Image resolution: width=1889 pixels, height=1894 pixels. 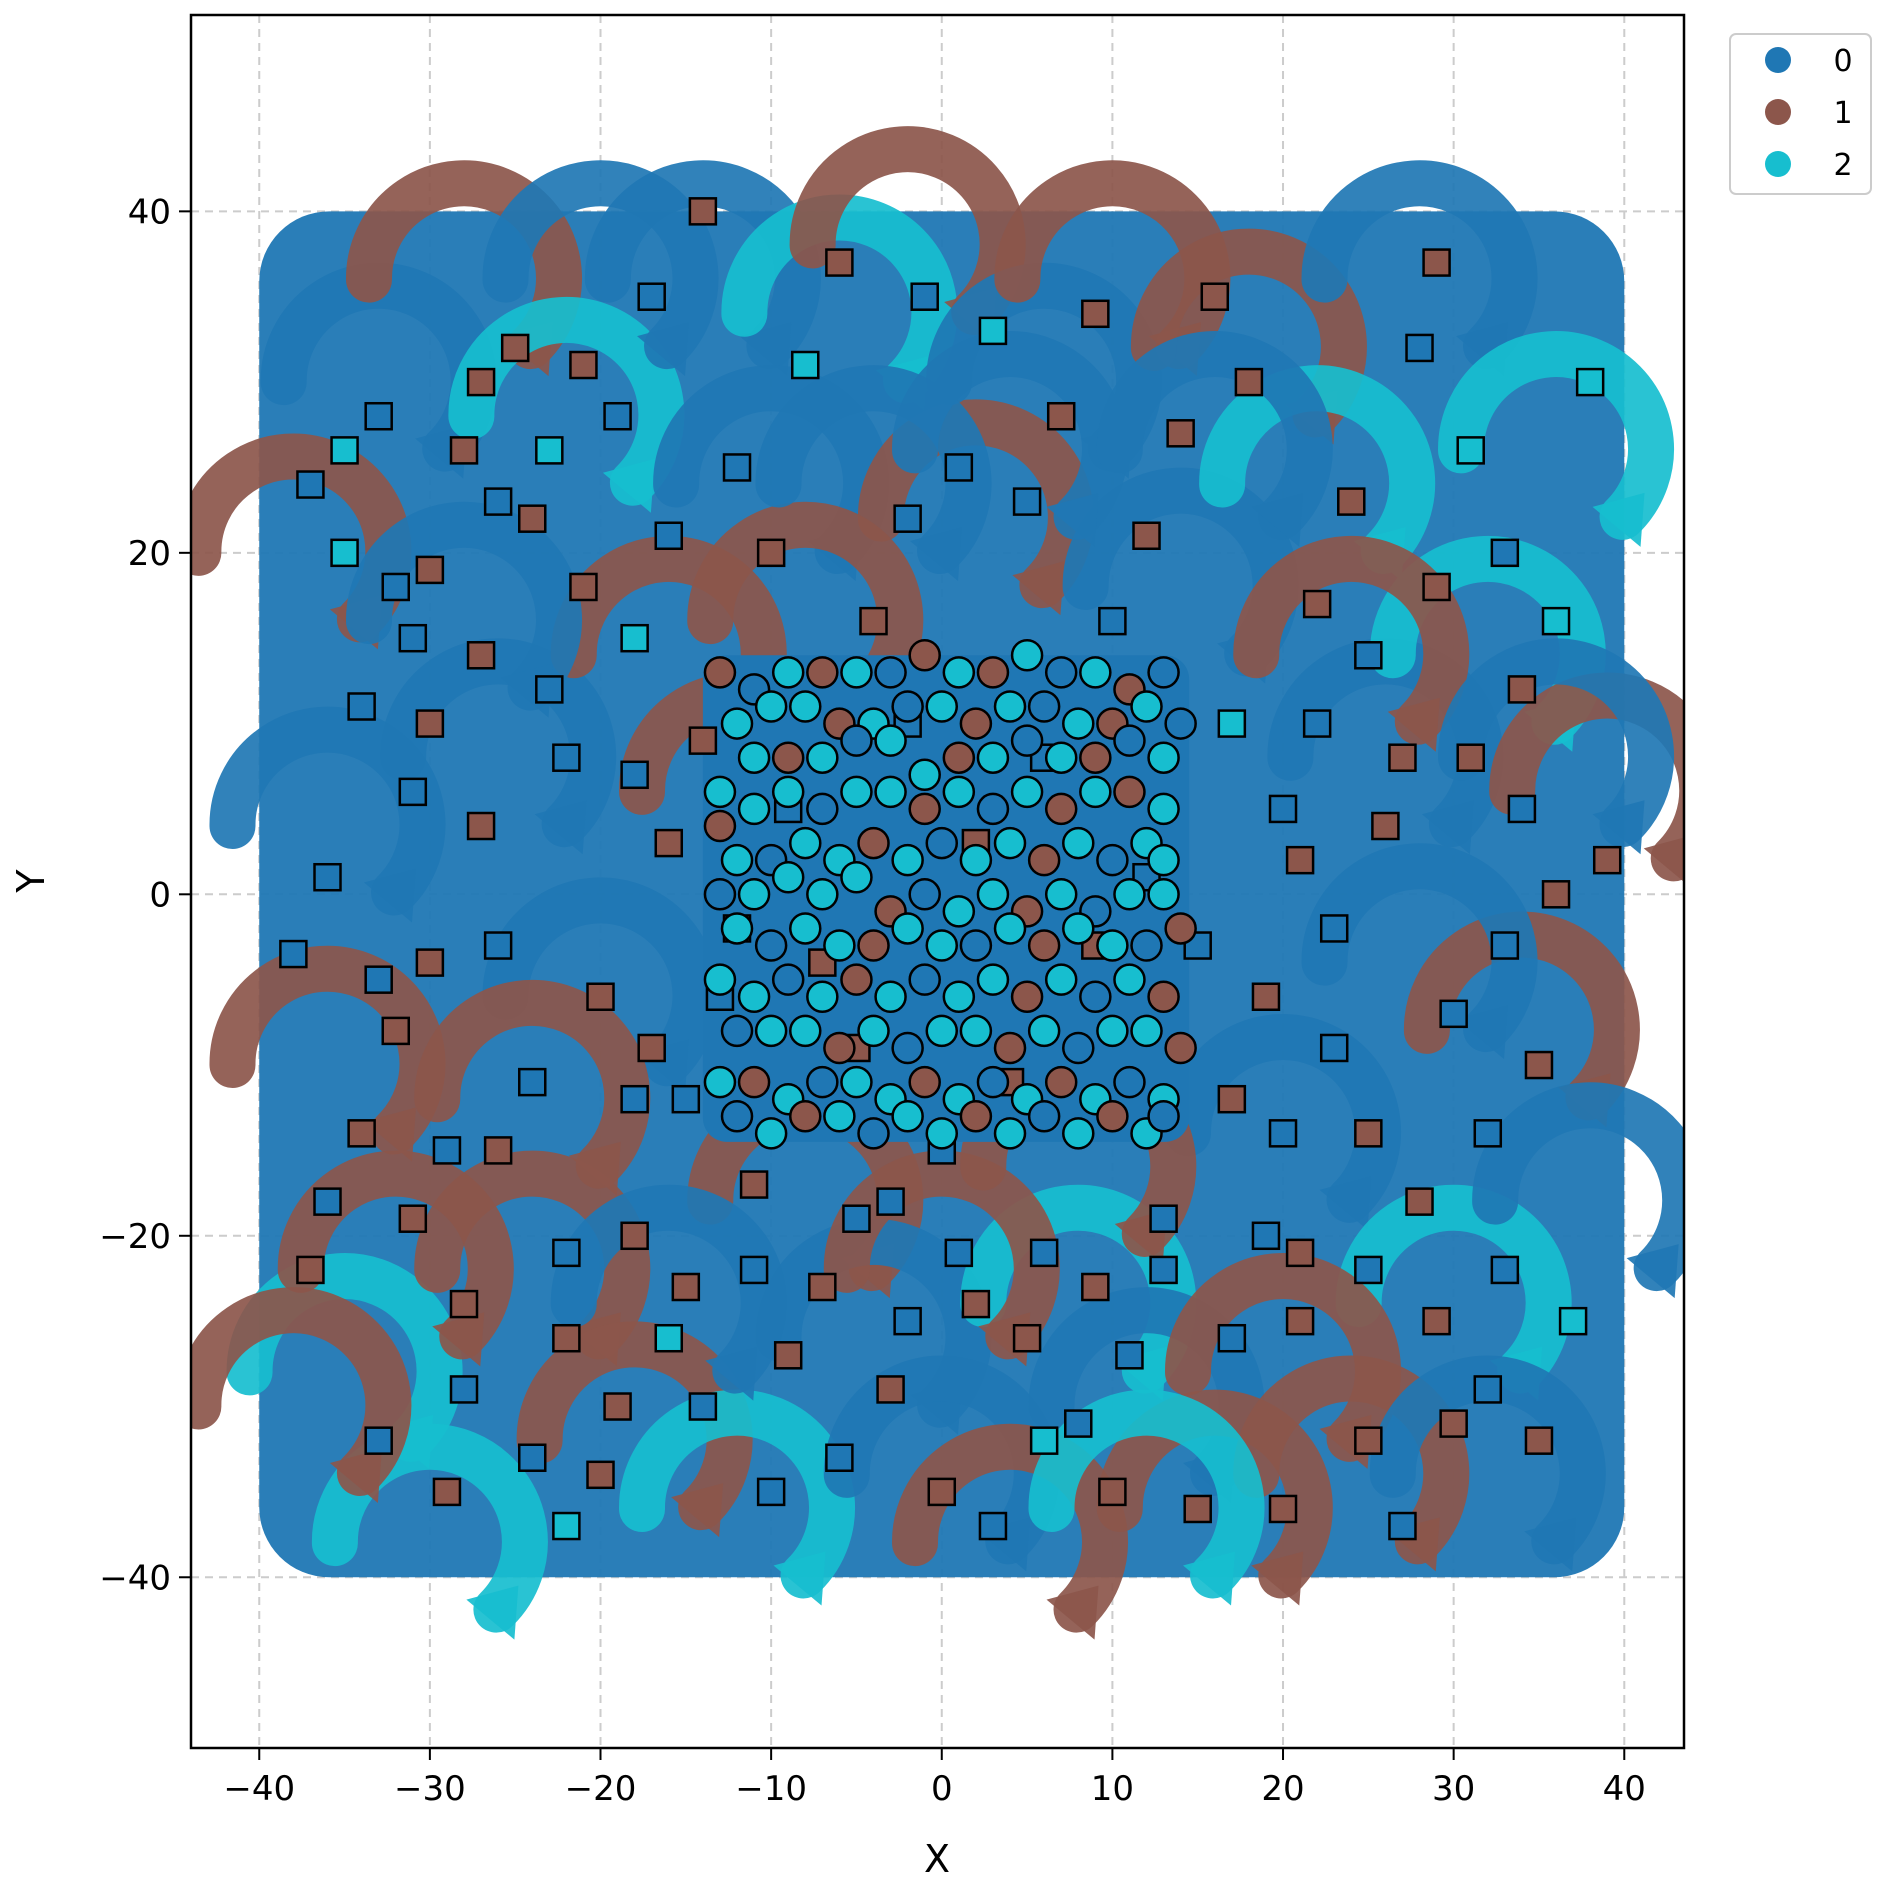 I want to click on legend-entry-0: 0, so click(x=1809, y=61).